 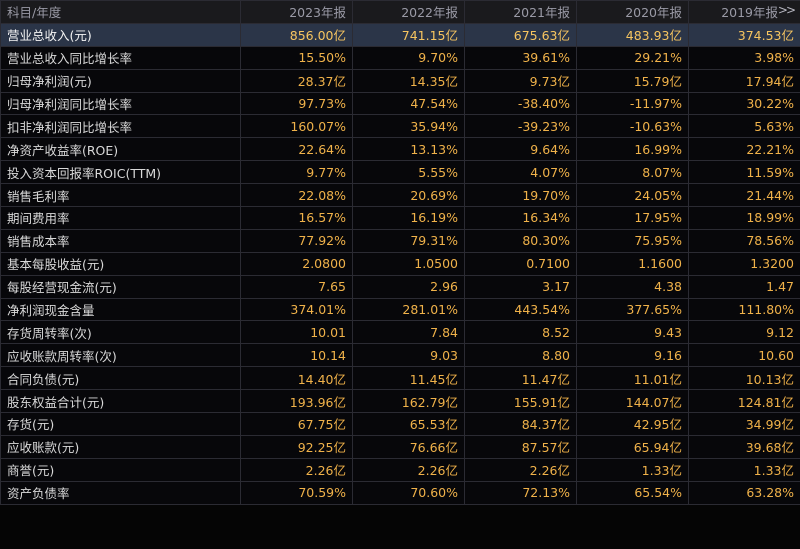 I want to click on cell-value: 2.96, so click(x=408, y=286).